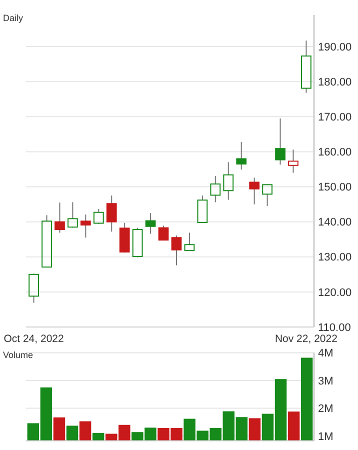  What do you see at coordinates (334, 328) in the screenshot?
I see `y-tick-label: 110.00` at bounding box center [334, 328].